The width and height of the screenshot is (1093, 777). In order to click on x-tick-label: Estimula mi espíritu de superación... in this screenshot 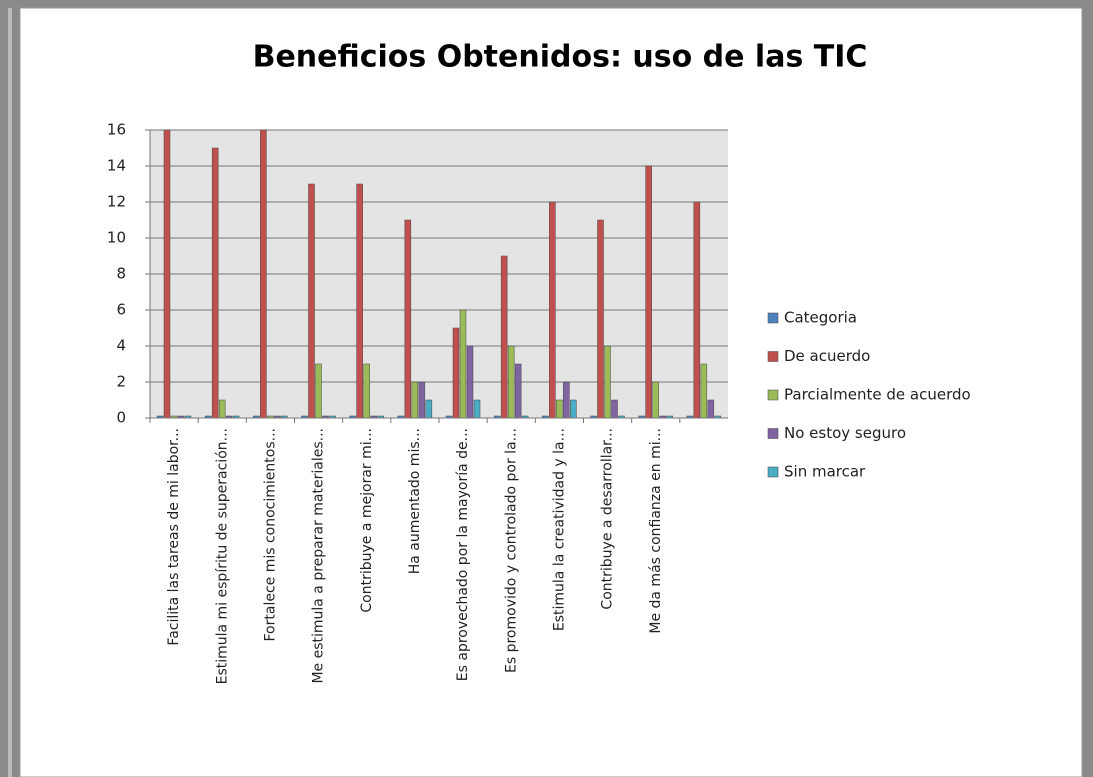, I will do `click(222, 556)`.